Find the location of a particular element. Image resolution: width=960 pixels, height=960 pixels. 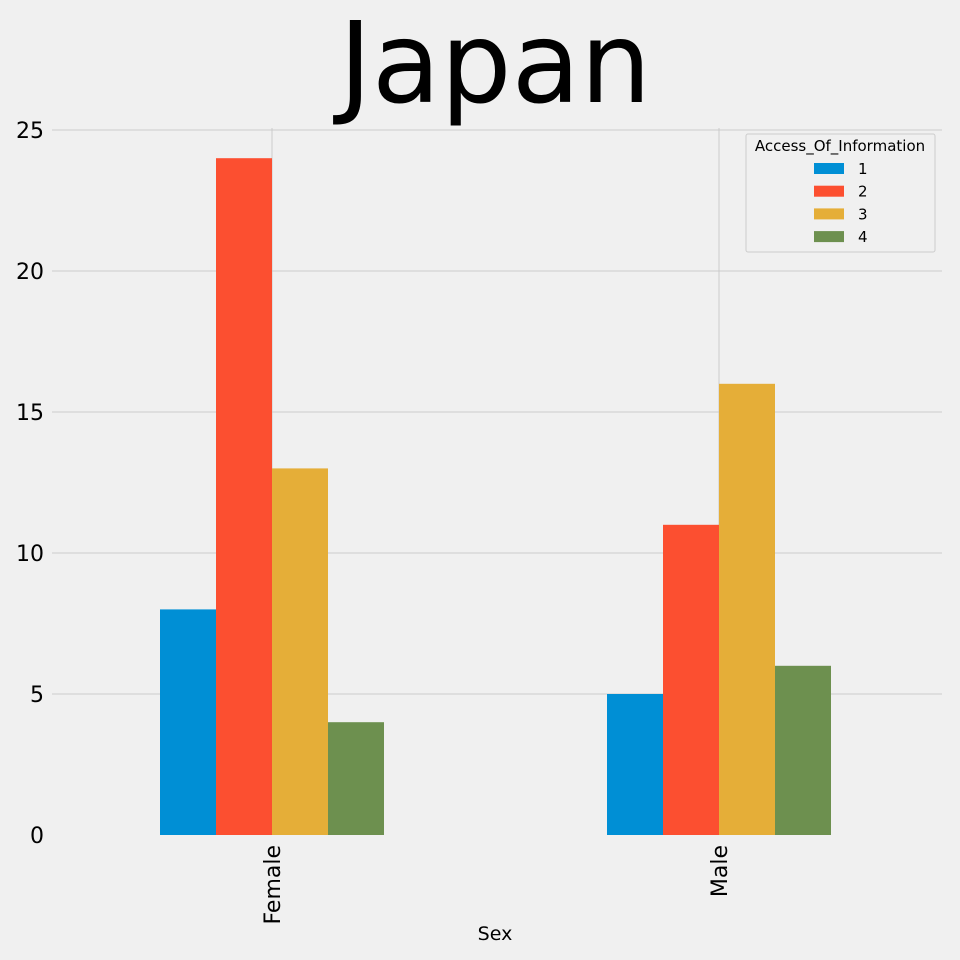

legend-label-3: 3 is located at coordinates (863, 214).